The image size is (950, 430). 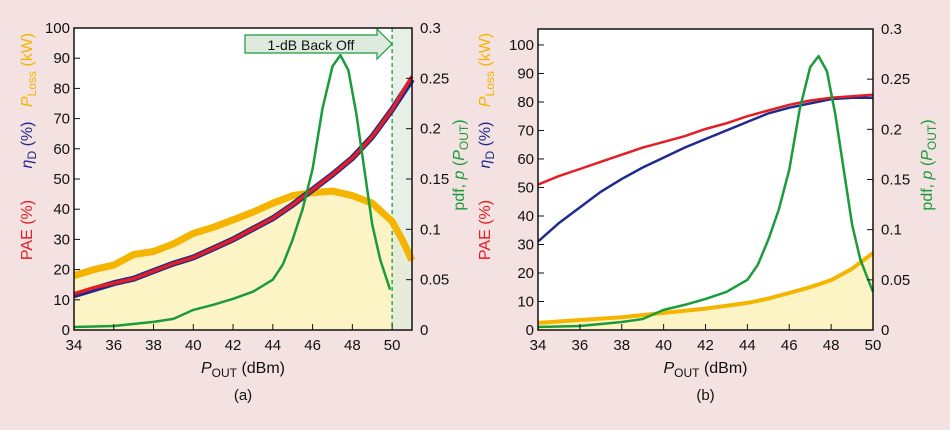 I want to click on y2-tick-label: 0.05, so click(x=895, y=280).